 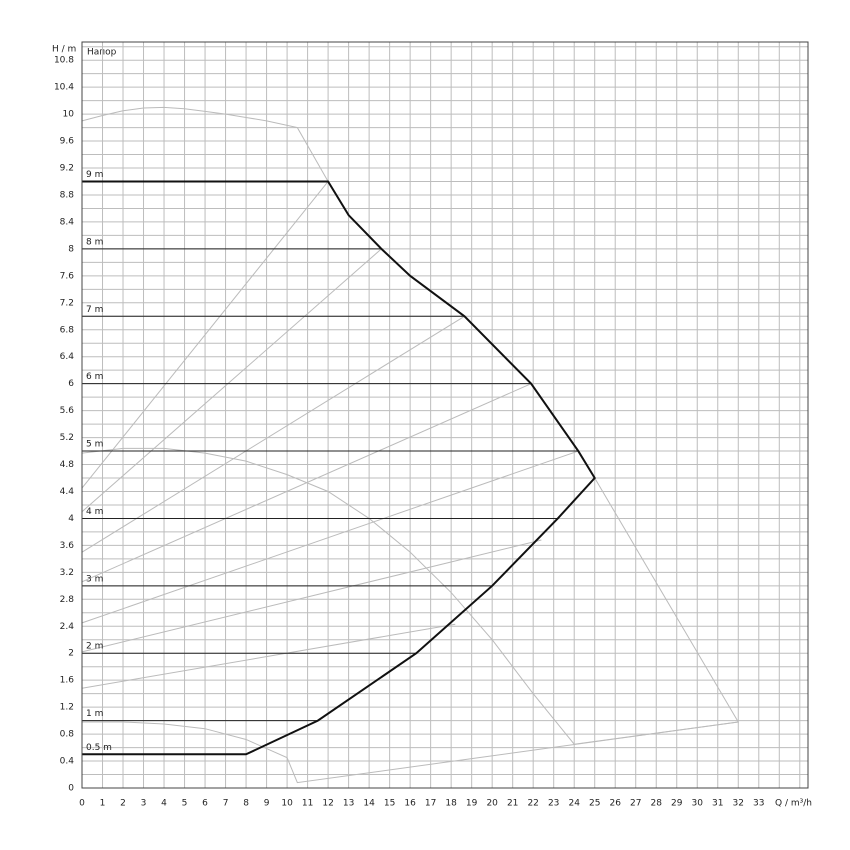 I want to click on x-tick-label: 17, so click(x=430, y=804).